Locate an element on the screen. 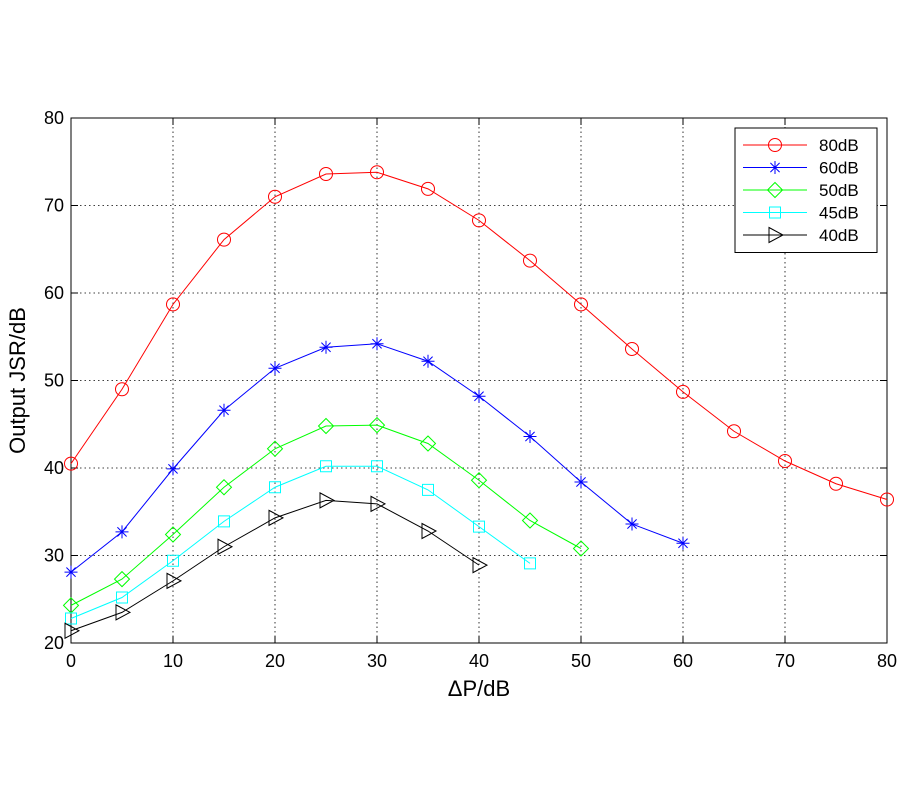 This screenshot has height=800, width=900. y-tick-label: 30 is located at coordinates (54, 556).